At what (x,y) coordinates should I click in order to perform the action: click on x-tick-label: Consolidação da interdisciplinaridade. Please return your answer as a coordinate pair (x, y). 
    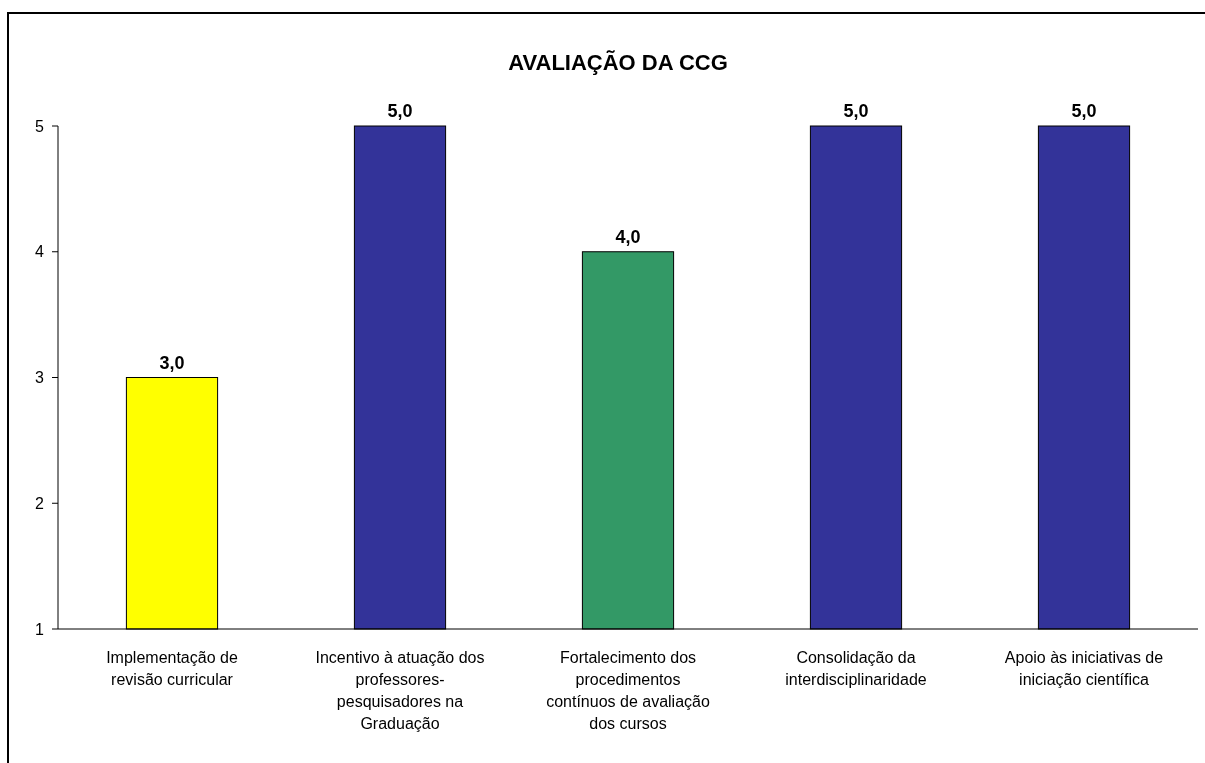
    Looking at the image, I should click on (856, 668).